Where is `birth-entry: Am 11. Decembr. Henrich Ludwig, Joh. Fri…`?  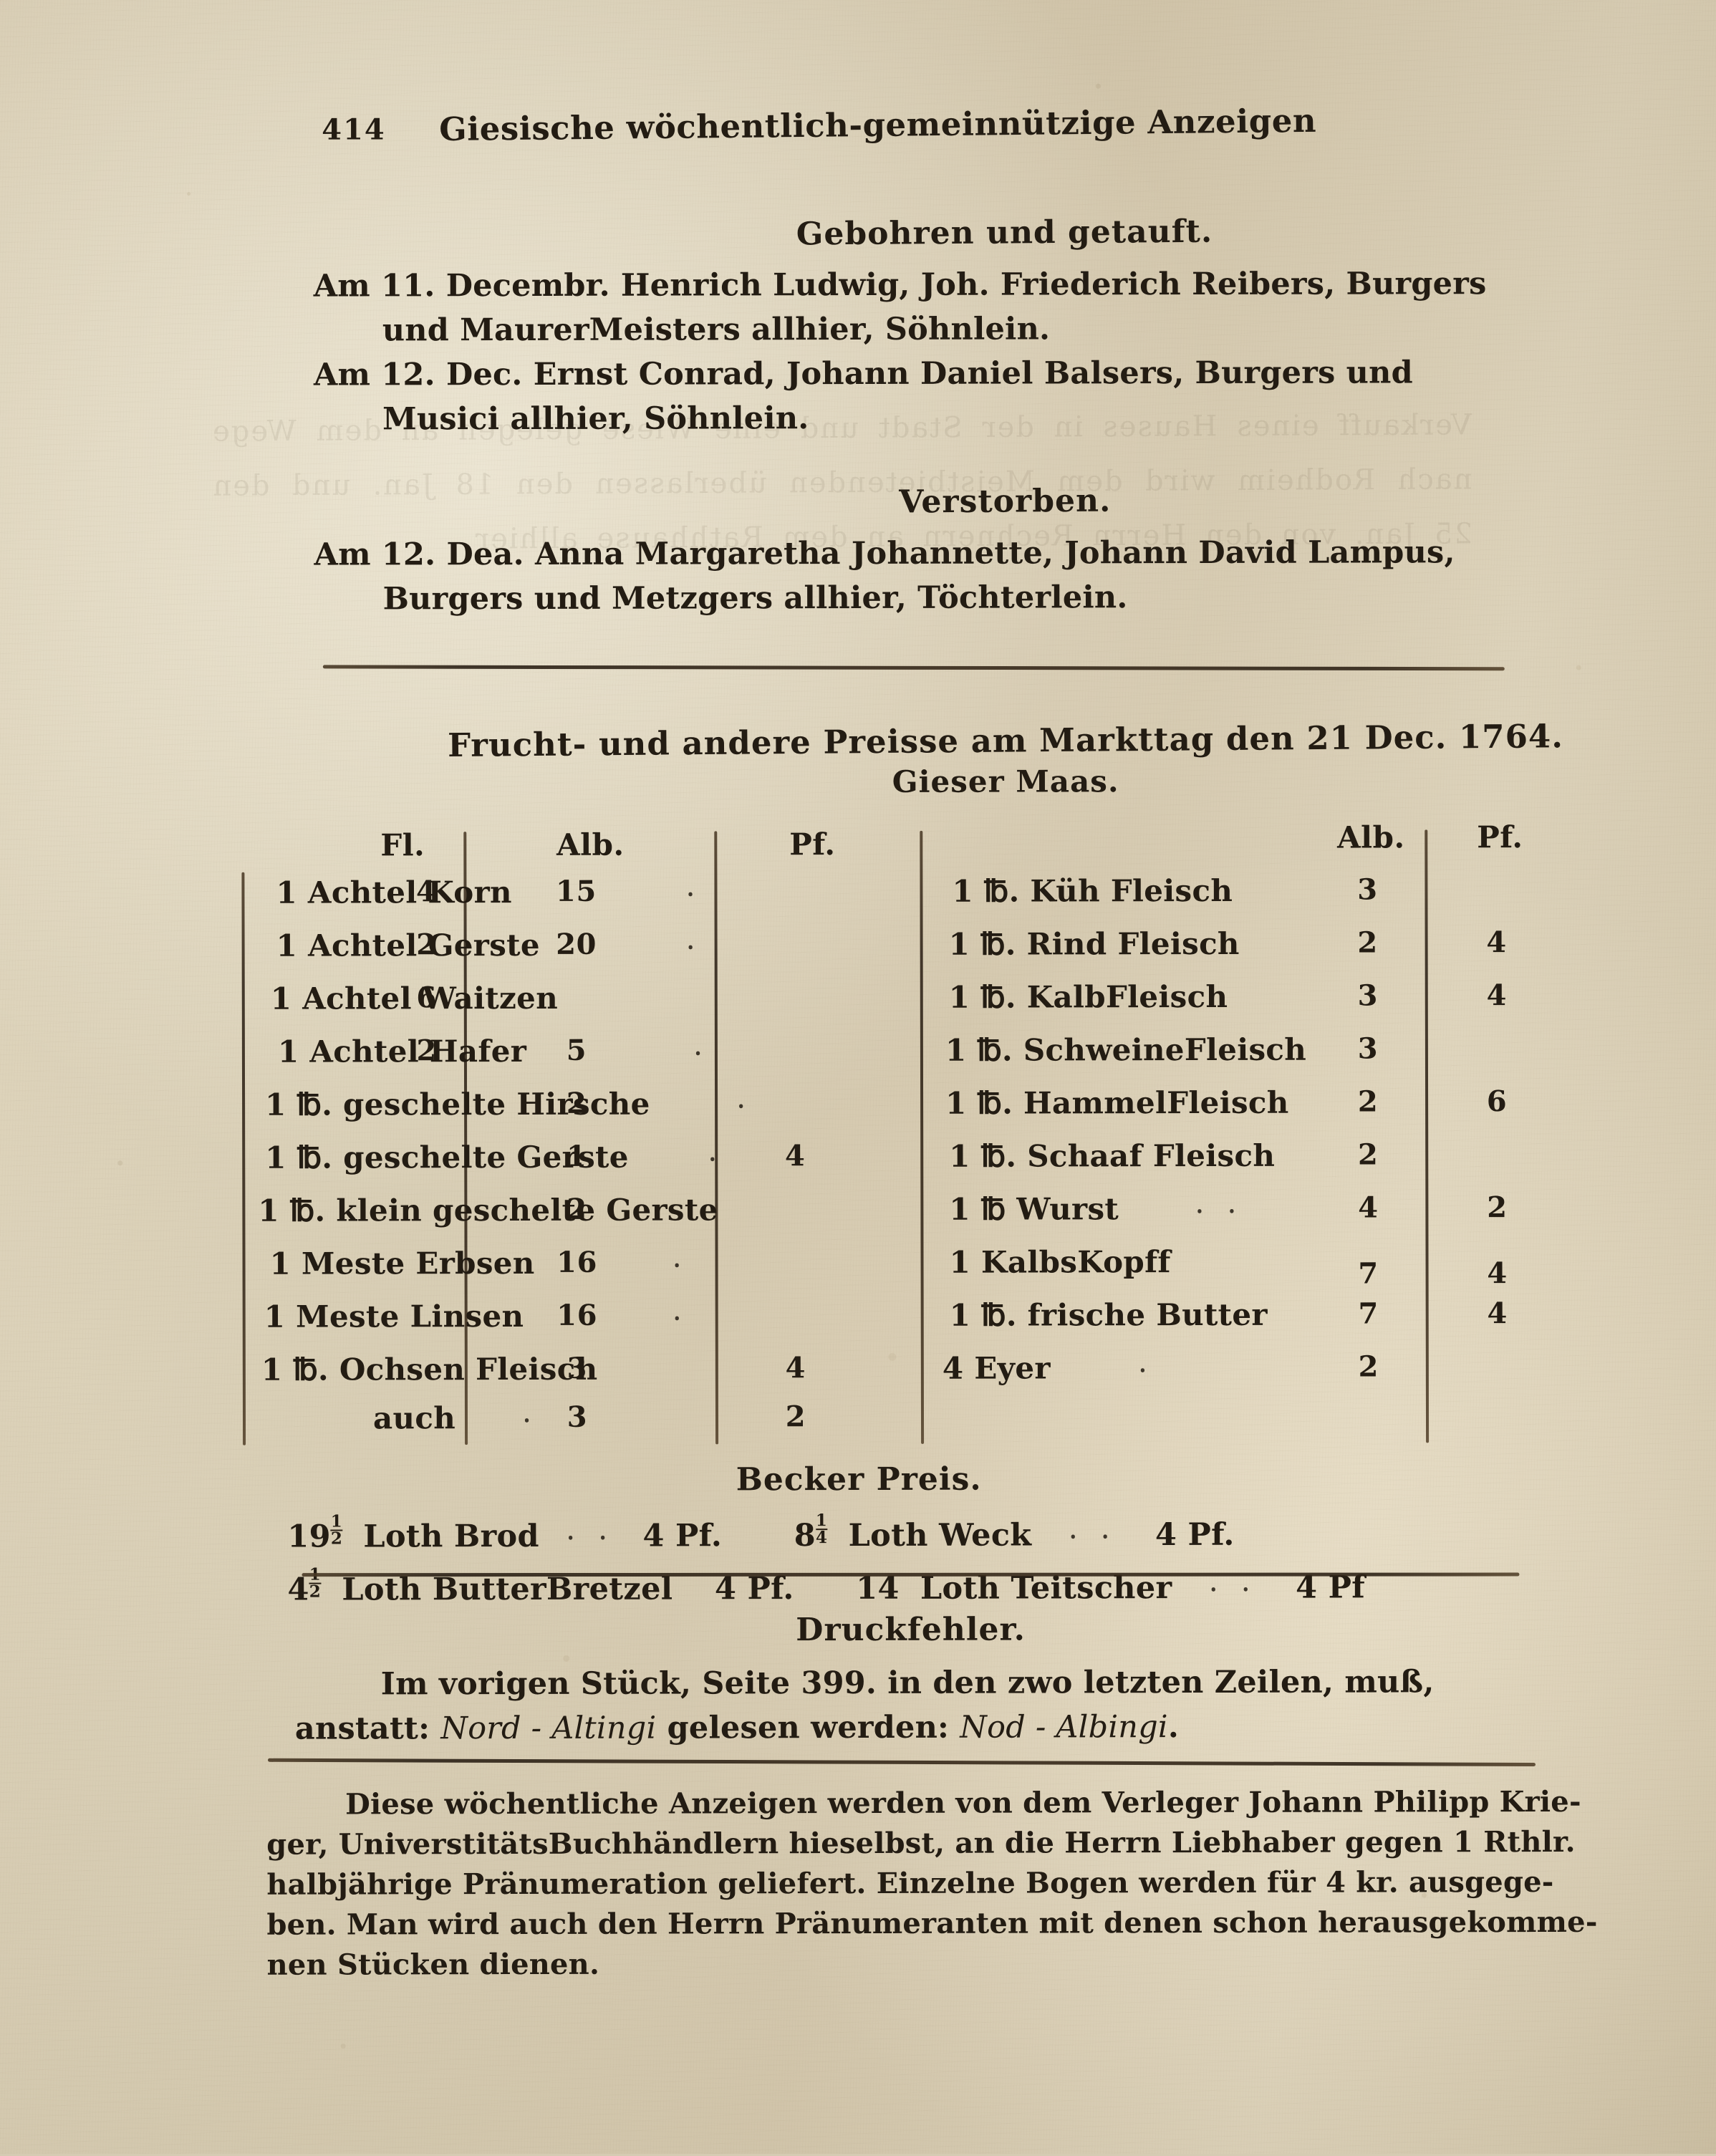 birth-entry: Am 11. Decembr. Henrich Ludwig, Joh. Fri… is located at coordinates (1005, 307).